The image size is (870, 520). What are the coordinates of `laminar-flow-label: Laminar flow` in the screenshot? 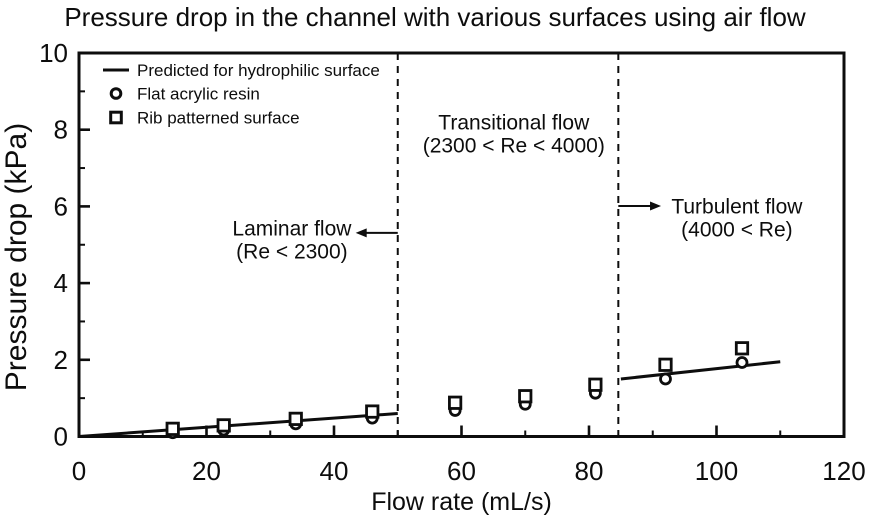 It's located at (292, 228).